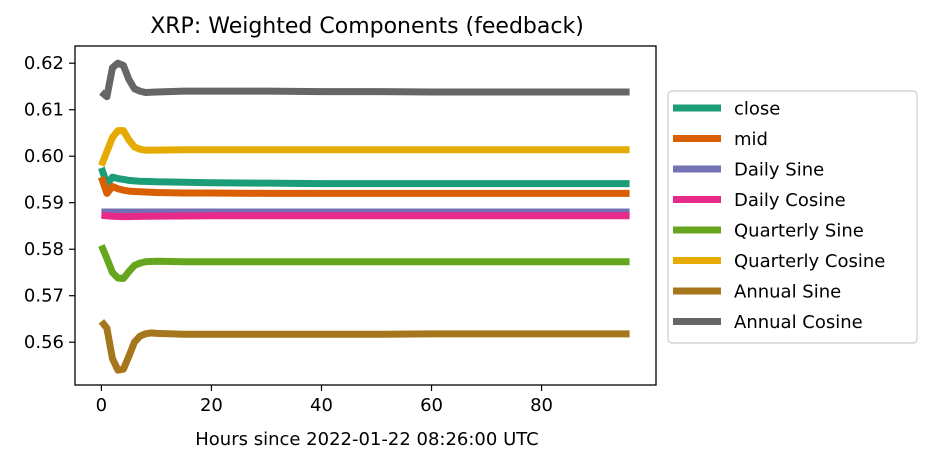 The width and height of the screenshot is (932, 464). Describe the element at coordinates (211, 405) in the screenshot. I see `x-tick-label: 20` at that location.